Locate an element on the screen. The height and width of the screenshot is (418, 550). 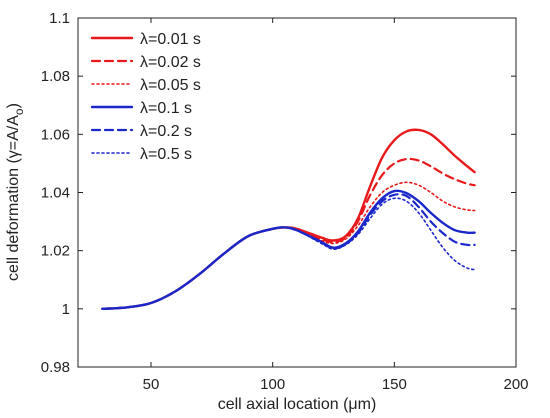
y-axis-label-main: cell deformation (γ=A/A is located at coordinates (13, 198).